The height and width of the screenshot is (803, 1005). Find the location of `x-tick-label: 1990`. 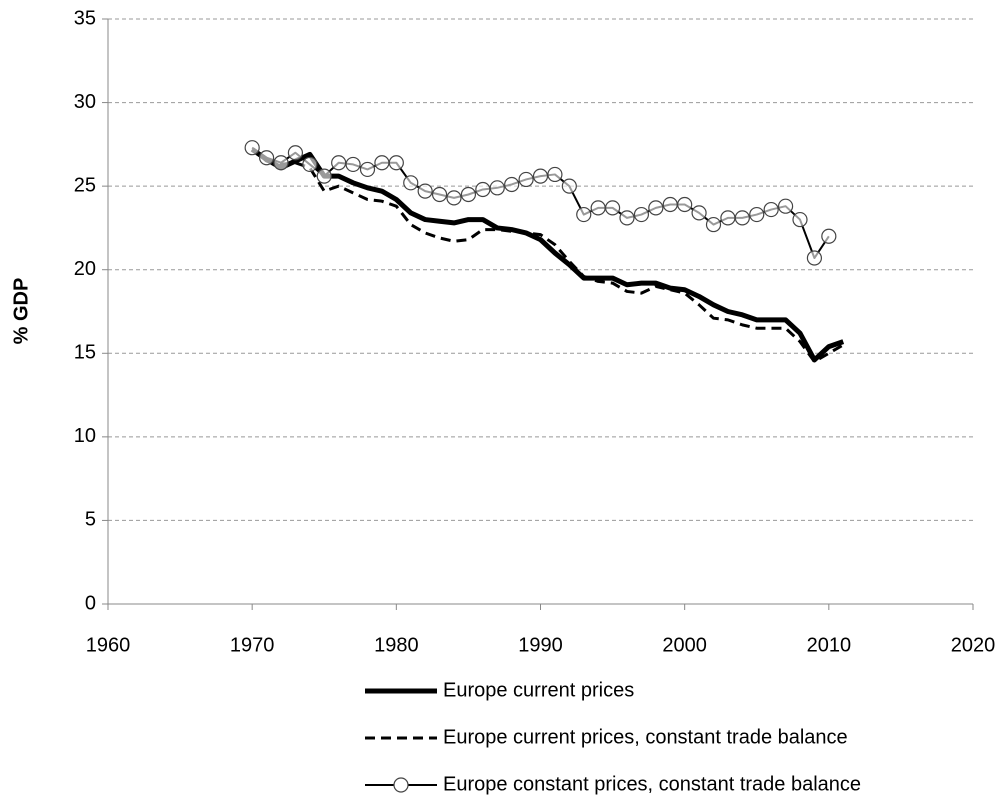

x-tick-label: 1990 is located at coordinates (540, 645).